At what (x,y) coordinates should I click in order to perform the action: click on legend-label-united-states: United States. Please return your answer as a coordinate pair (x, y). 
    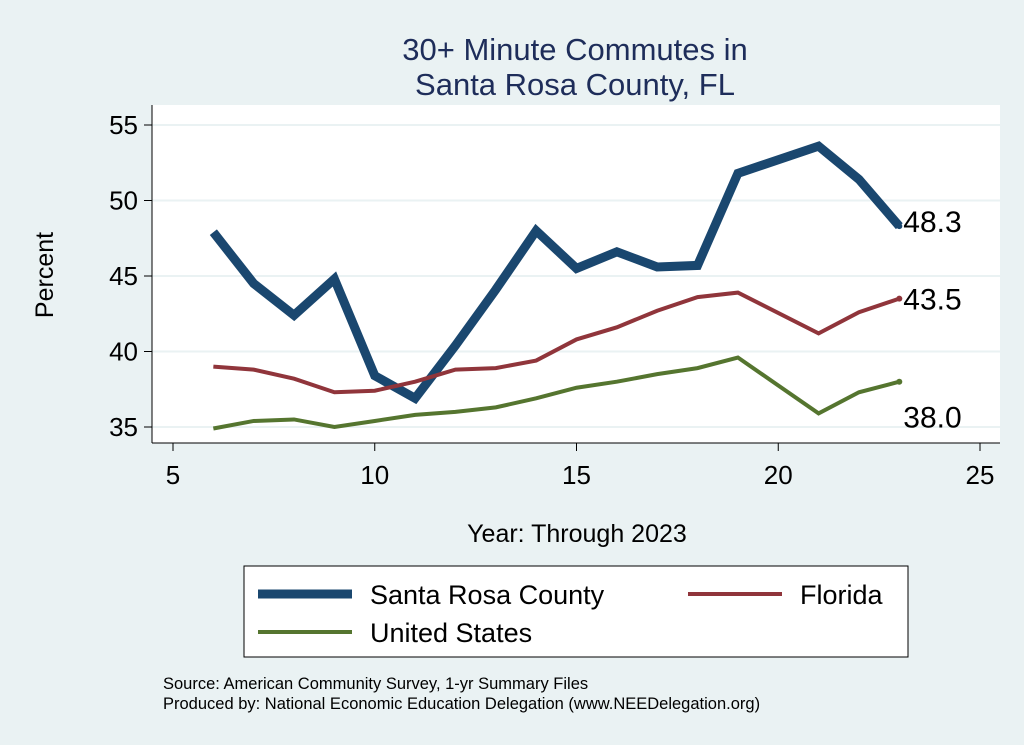
    Looking at the image, I should click on (451, 633).